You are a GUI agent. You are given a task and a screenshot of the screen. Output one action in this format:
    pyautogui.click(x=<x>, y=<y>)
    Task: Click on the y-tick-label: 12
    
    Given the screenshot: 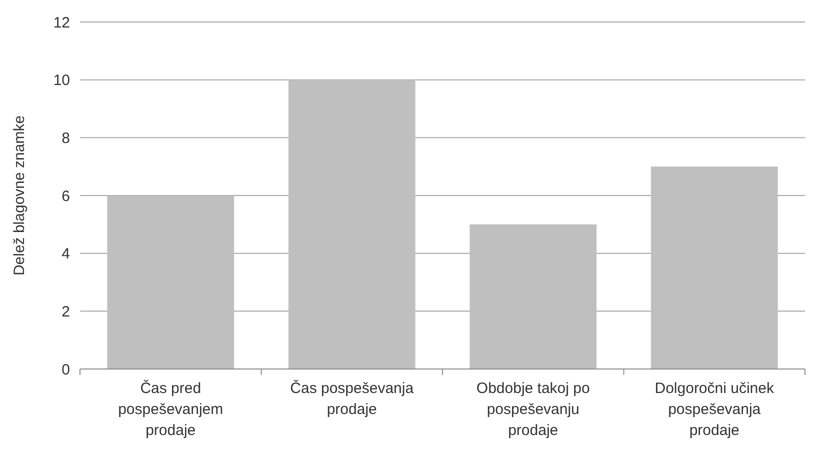 What is the action you would take?
    pyautogui.click(x=61, y=23)
    